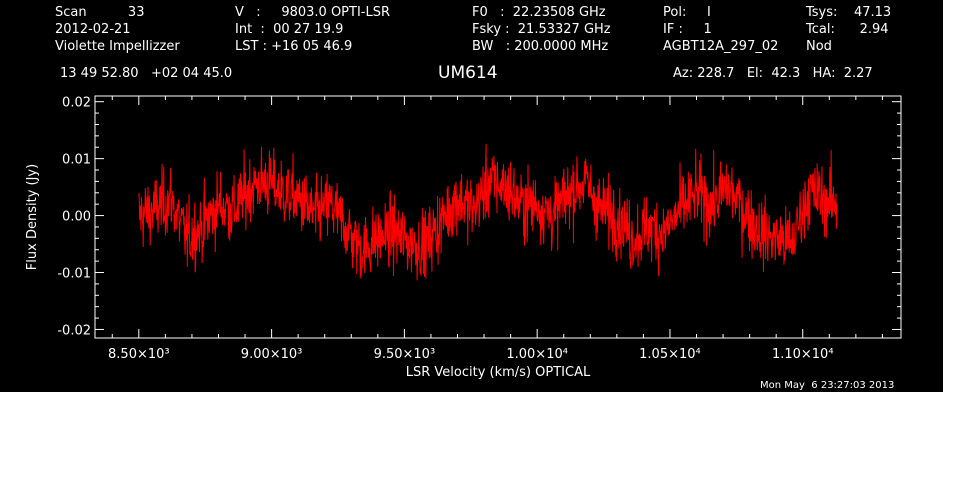 The height and width of the screenshot is (490, 962). What do you see at coordinates (537, 354) in the screenshot?
I see `x-tick-label: 1.00×10⁴` at bounding box center [537, 354].